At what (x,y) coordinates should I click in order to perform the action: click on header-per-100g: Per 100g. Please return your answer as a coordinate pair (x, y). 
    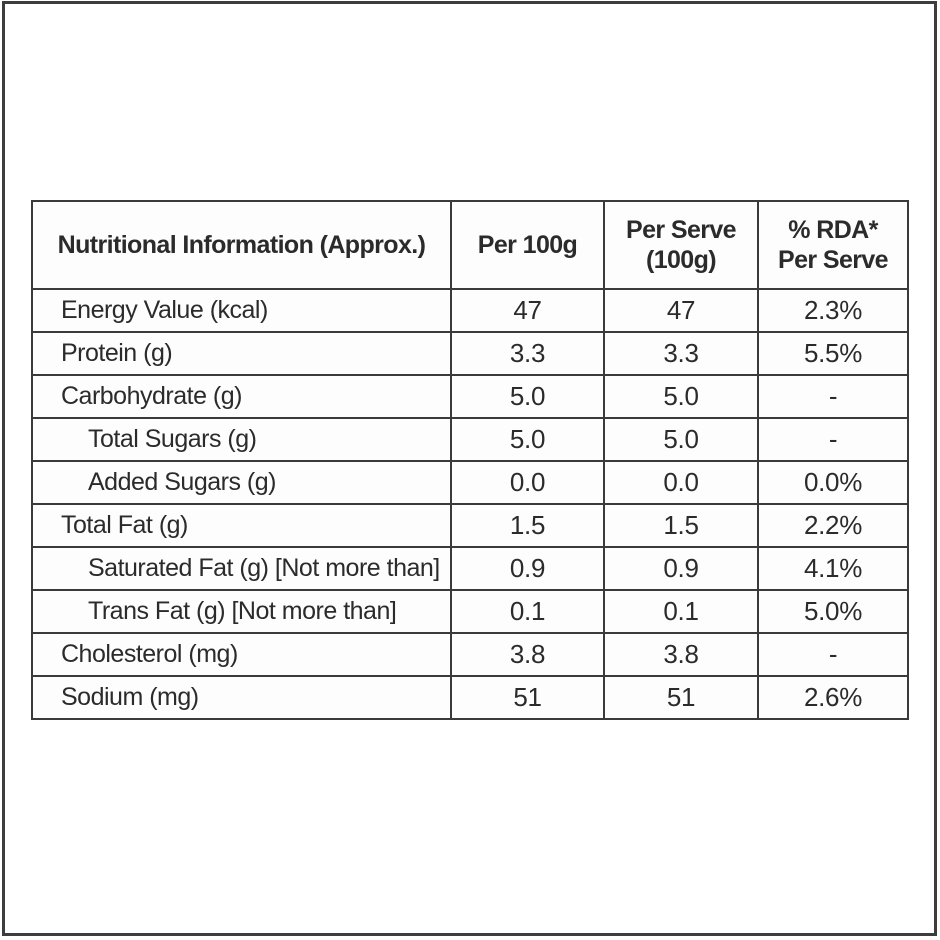
    Looking at the image, I should click on (527, 245).